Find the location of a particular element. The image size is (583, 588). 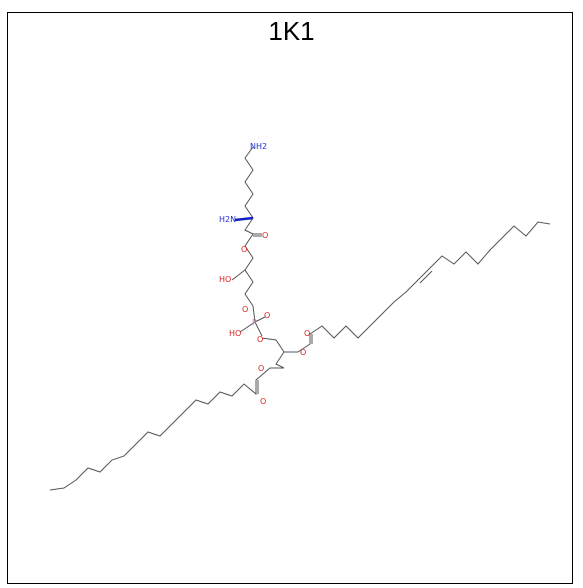

bridging-oxygen-label: O is located at coordinates (260, 339).